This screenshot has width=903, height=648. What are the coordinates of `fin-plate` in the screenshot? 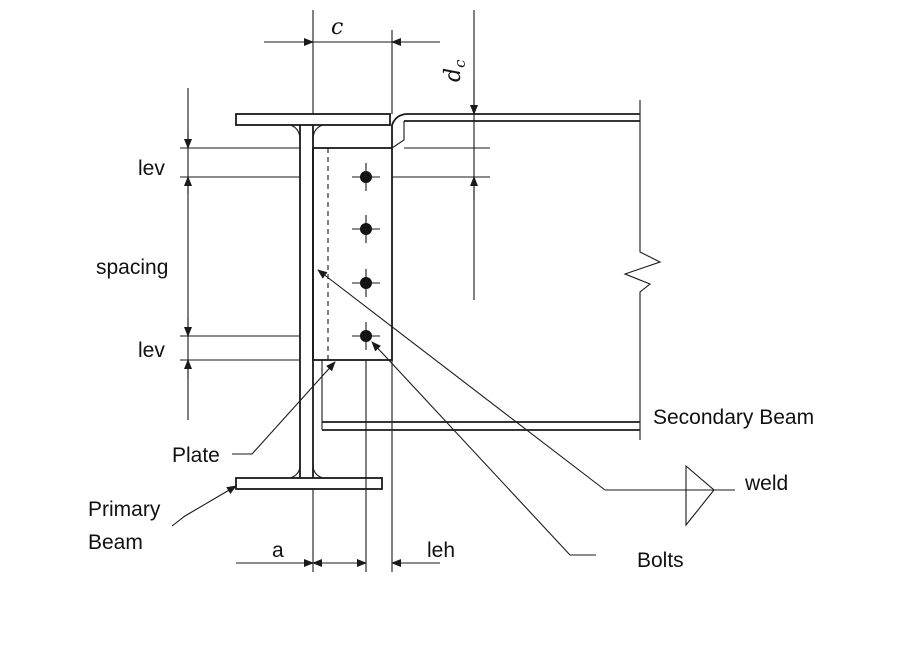 It's located at (352, 254).